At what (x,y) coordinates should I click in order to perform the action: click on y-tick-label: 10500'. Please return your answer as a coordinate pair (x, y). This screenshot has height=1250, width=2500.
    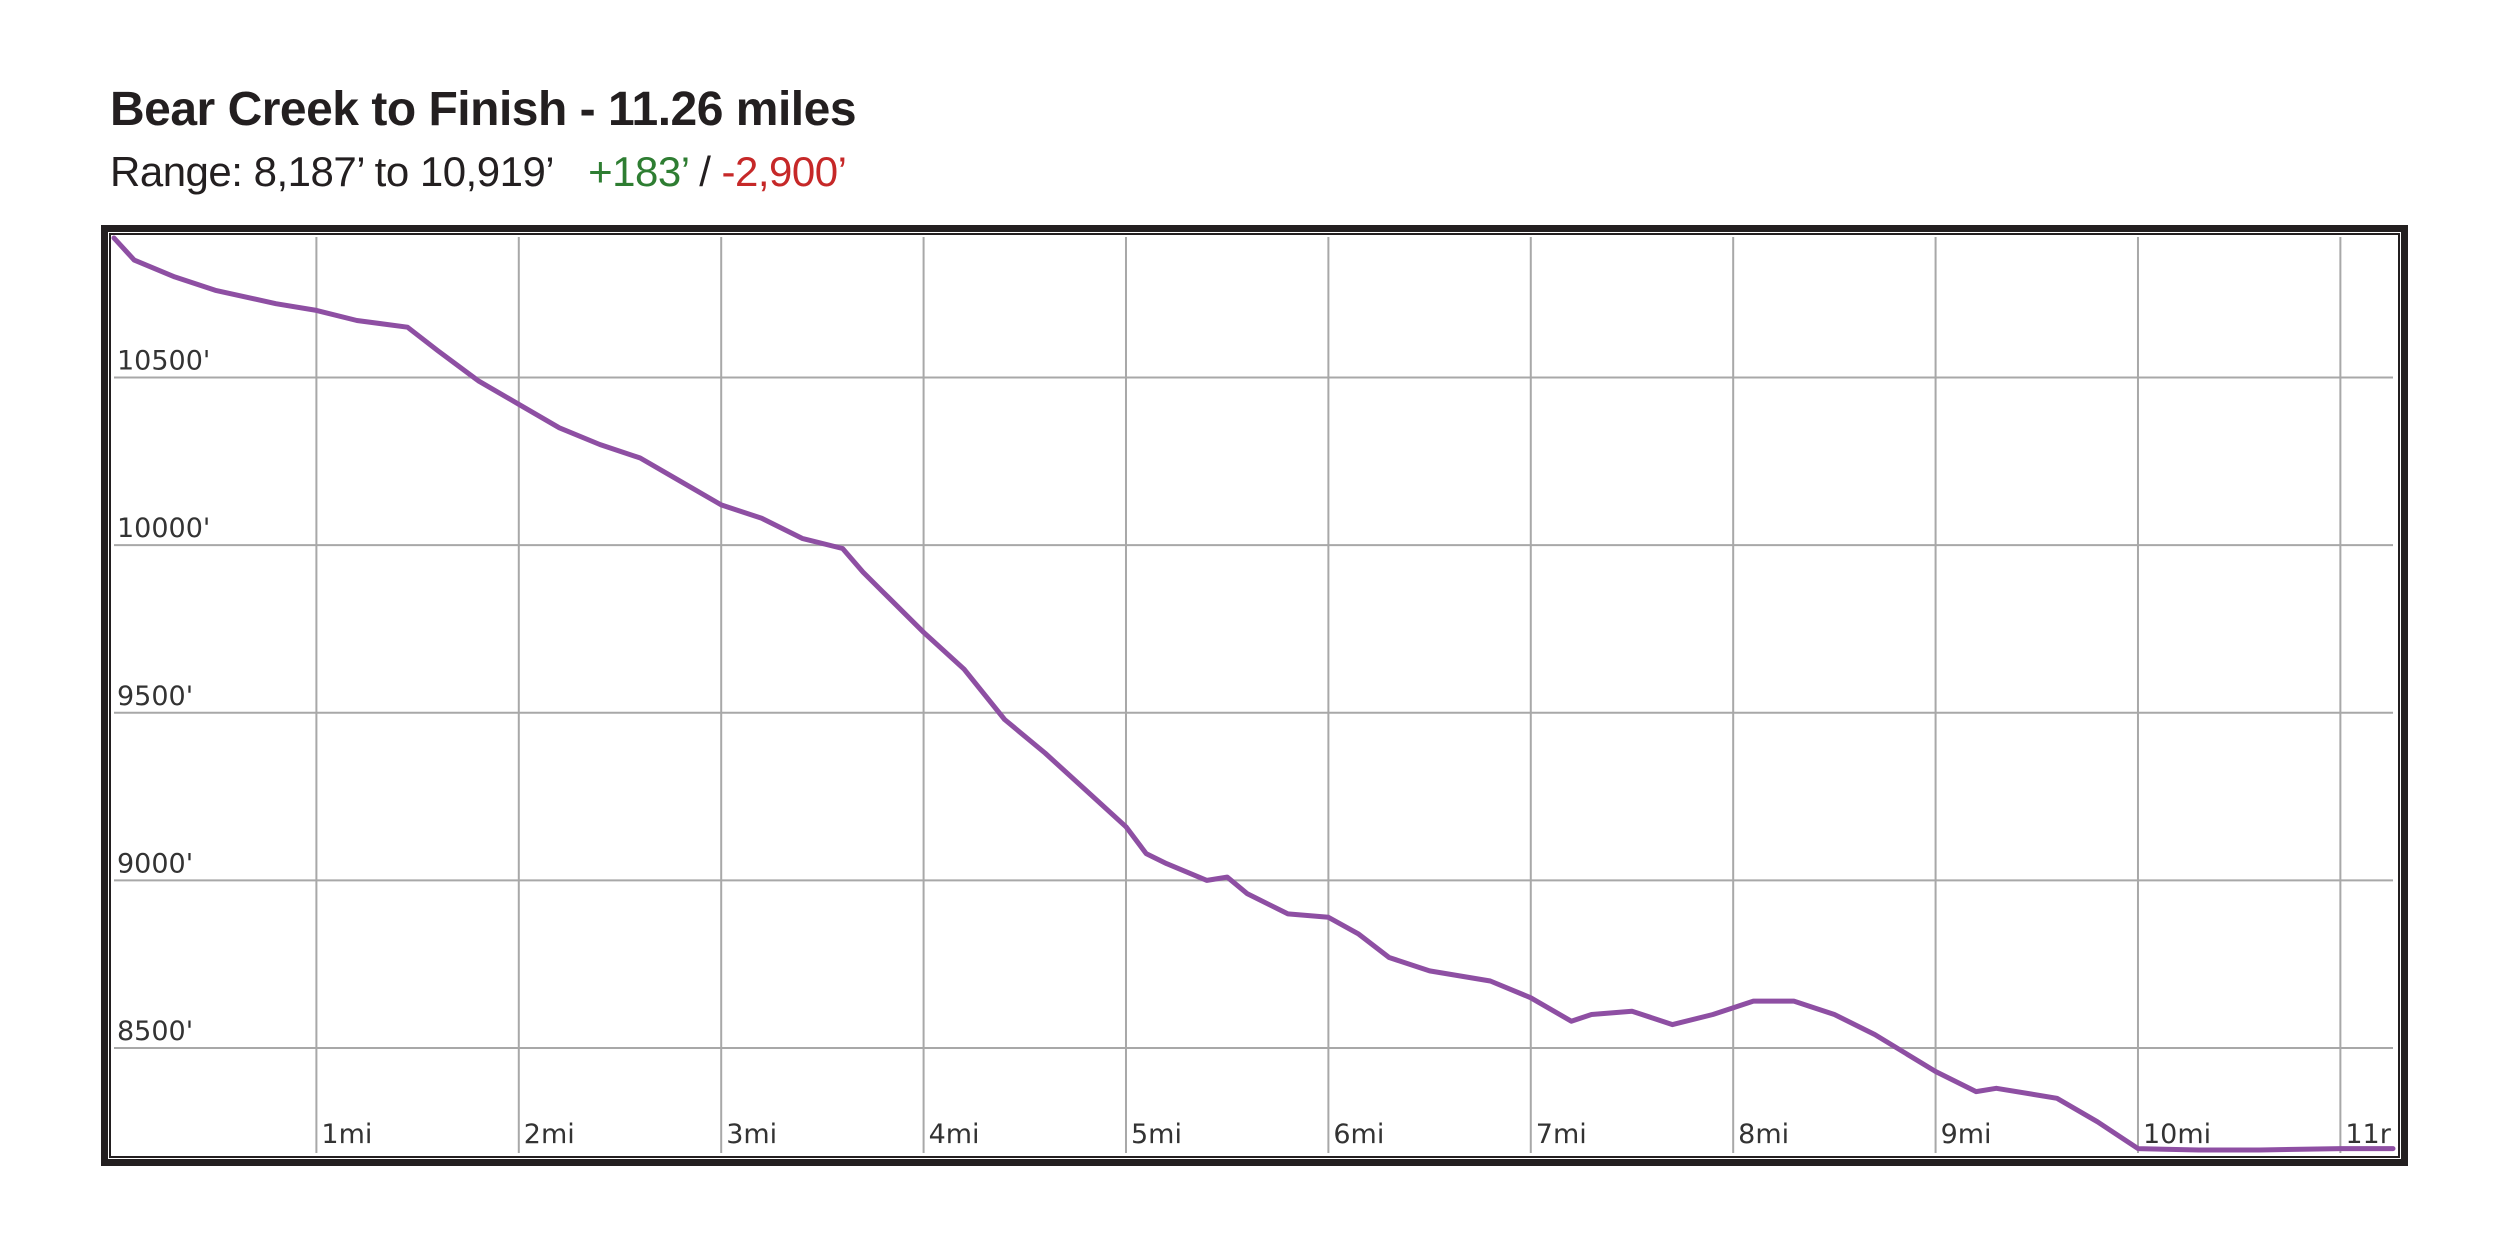
    Looking at the image, I should click on (163, 360).